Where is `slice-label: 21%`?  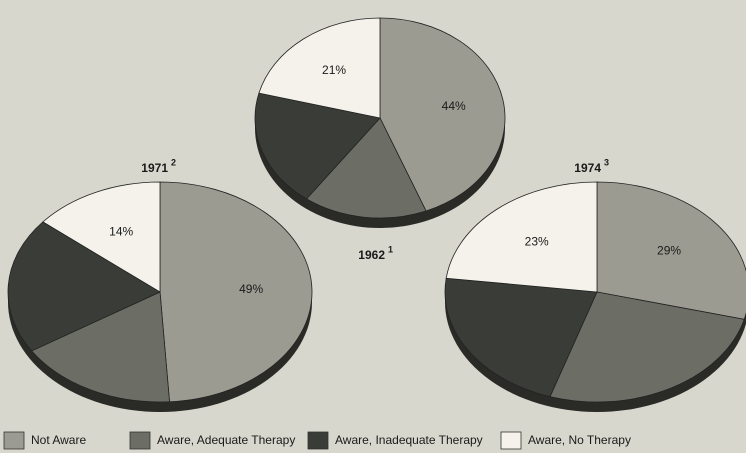 slice-label: 21% is located at coordinates (334, 70).